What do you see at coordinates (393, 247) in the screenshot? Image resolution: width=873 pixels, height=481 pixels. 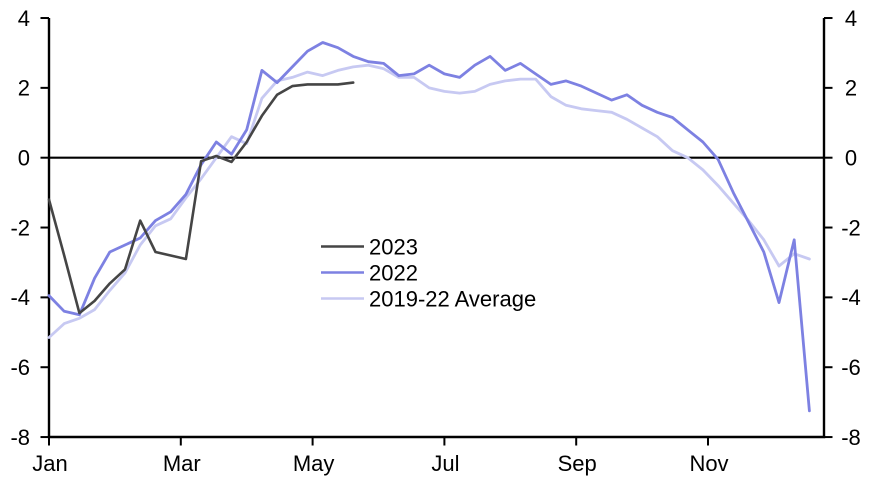 I see `legend-label: 2023` at bounding box center [393, 247].